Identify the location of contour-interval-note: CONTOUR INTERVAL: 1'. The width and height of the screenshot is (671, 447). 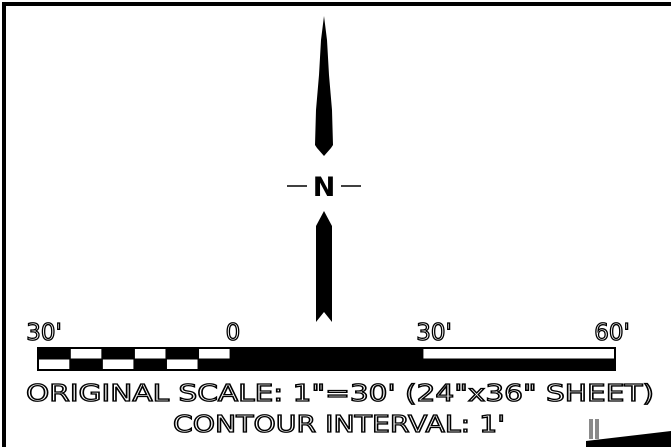
(339, 425).